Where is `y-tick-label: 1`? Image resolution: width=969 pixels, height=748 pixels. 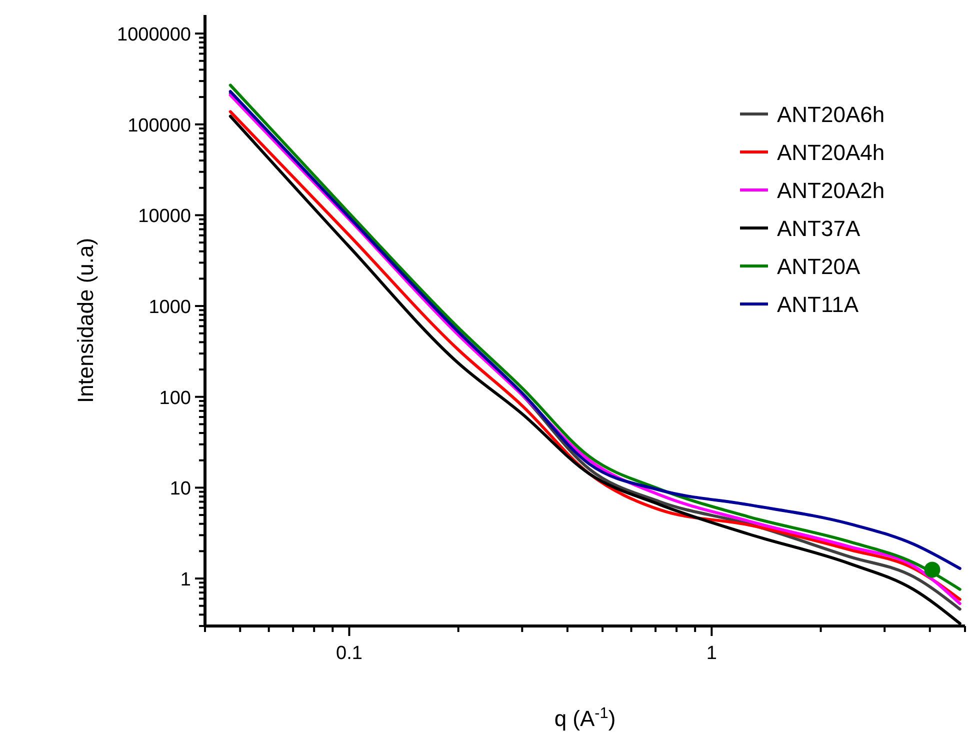 y-tick-label: 1 is located at coordinates (185, 580).